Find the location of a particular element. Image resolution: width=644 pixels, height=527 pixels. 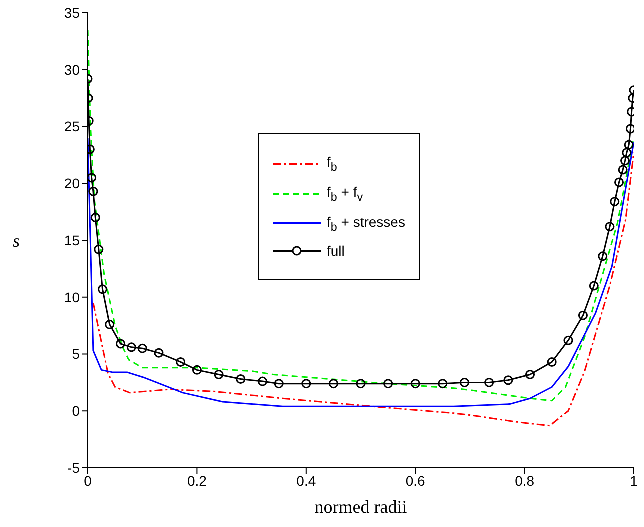

y-tick-label: 10 is located at coordinates (72, 297).